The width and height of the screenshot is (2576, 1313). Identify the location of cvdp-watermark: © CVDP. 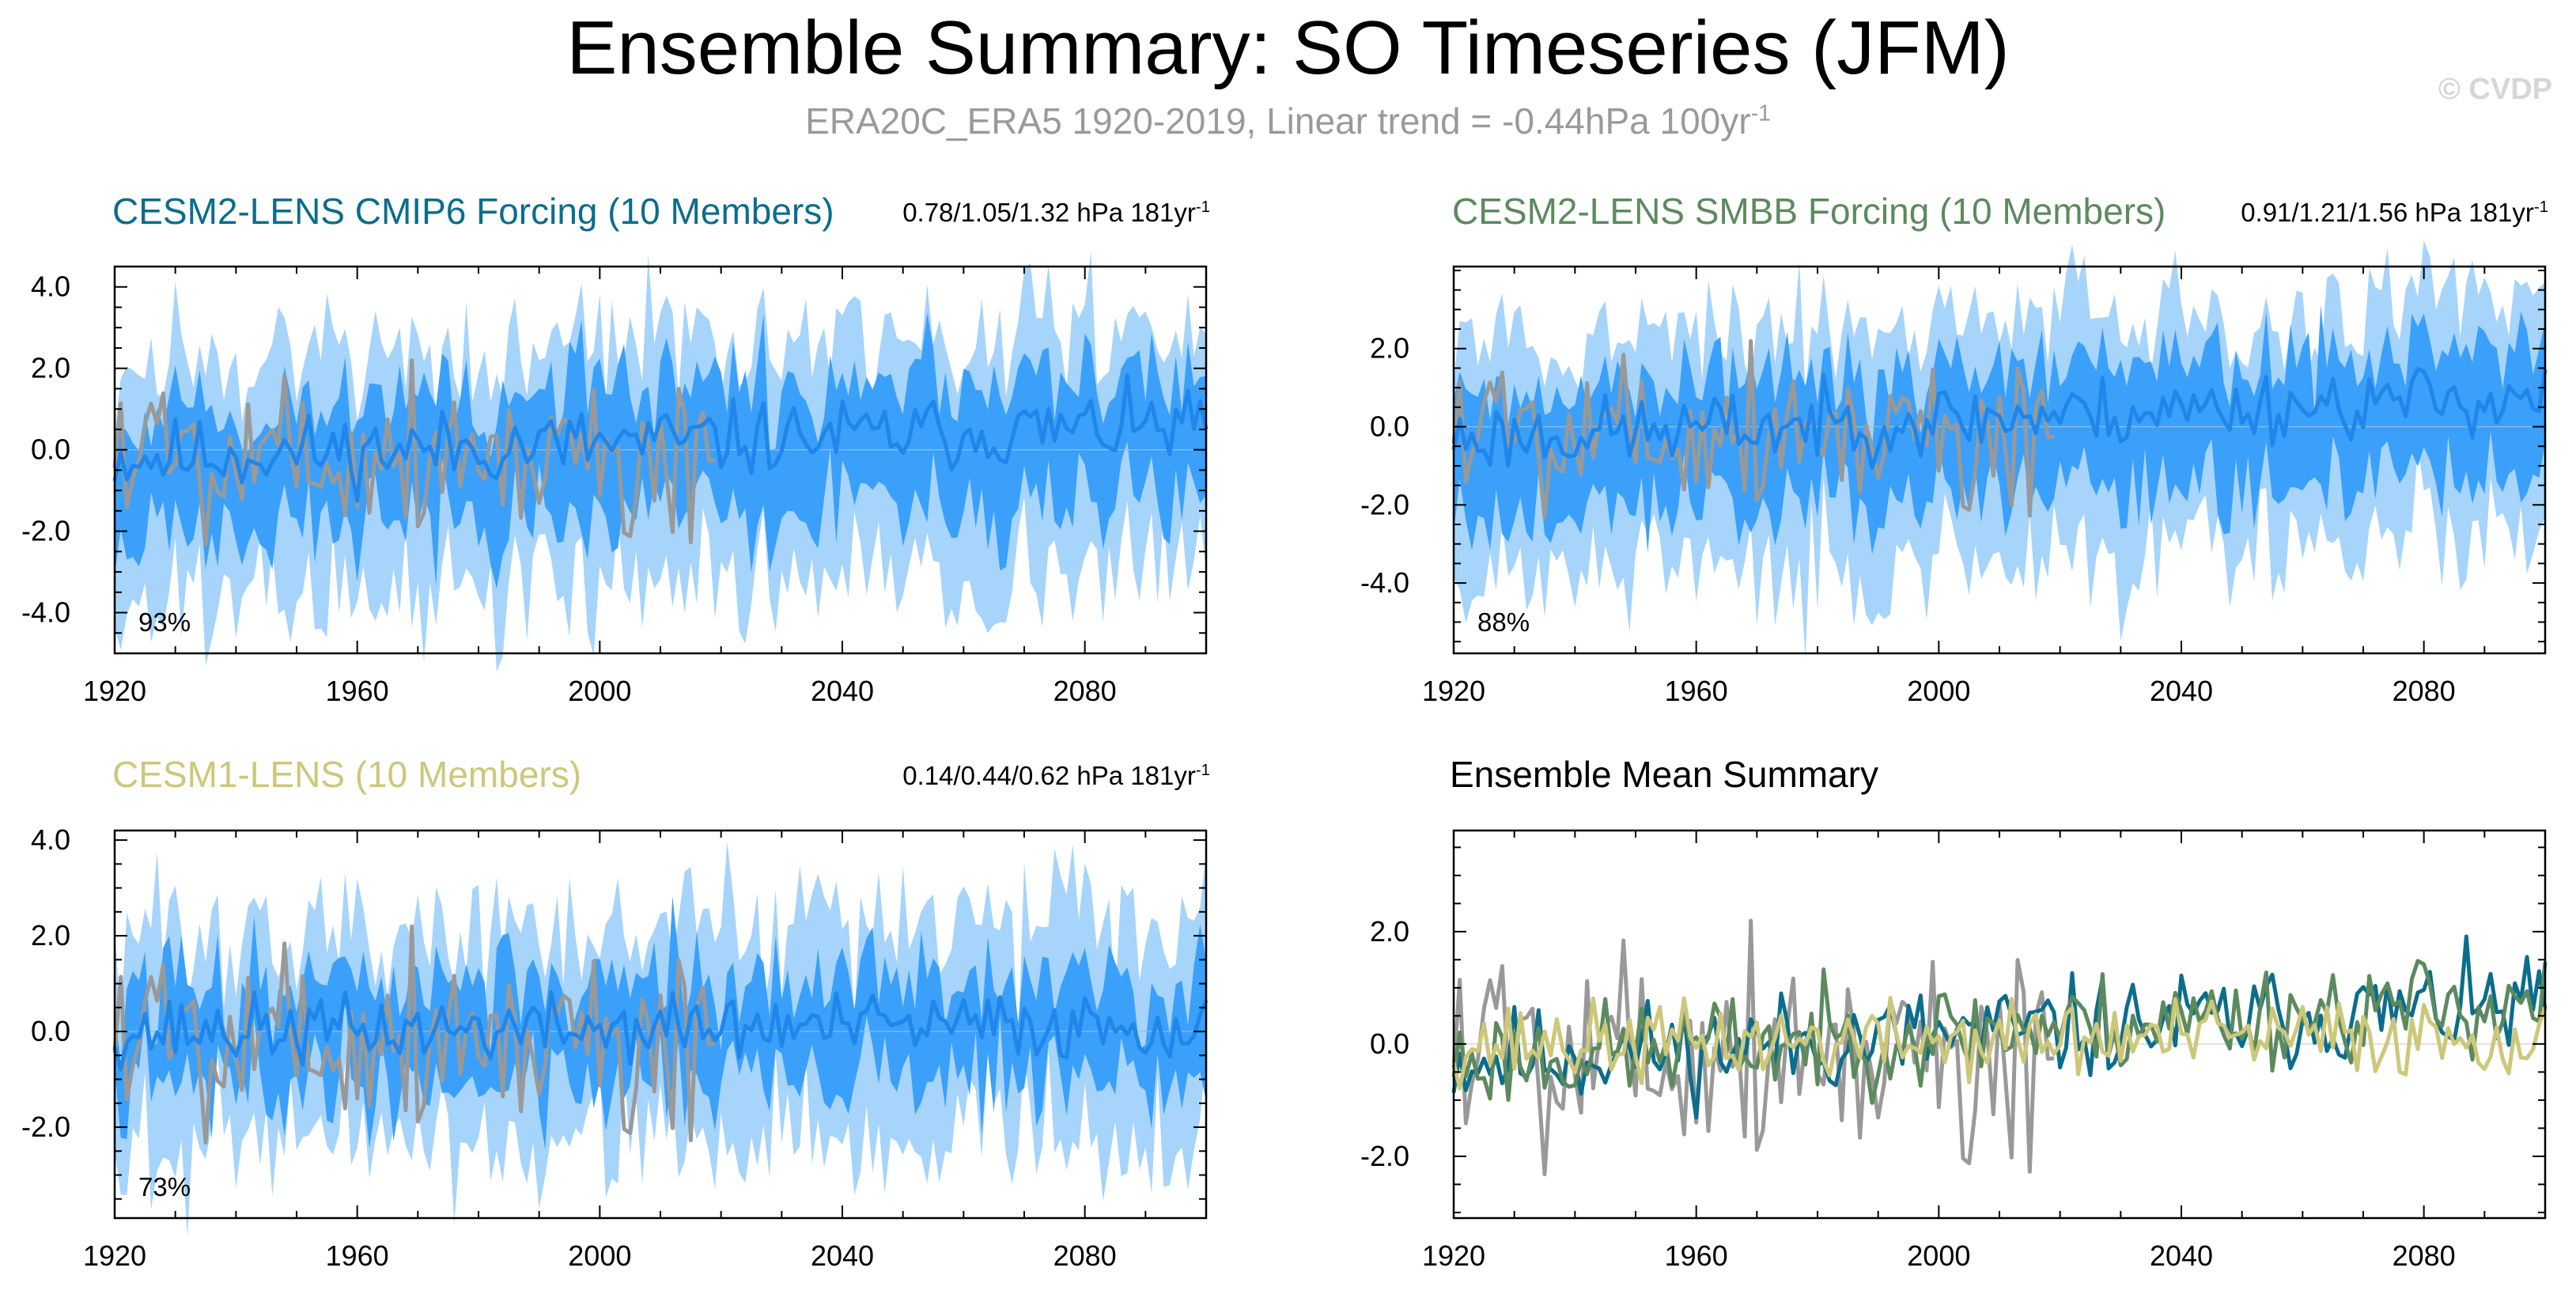
(2495, 89).